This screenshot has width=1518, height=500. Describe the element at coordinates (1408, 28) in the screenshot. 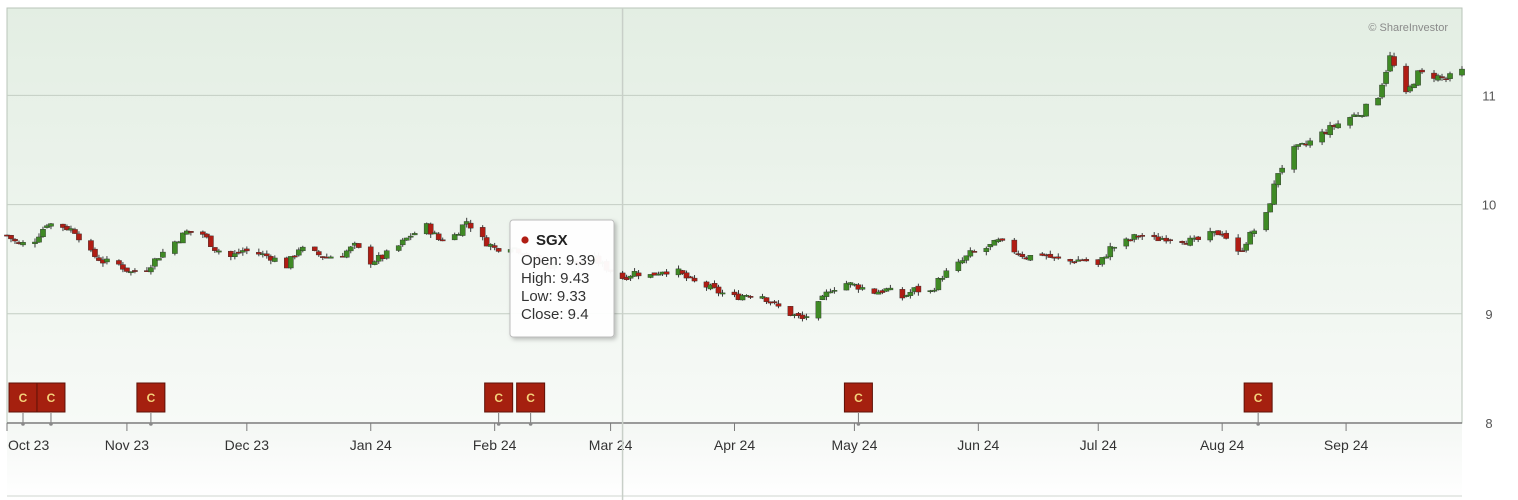

I see `chart-credit: © ShareInvestor` at that location.